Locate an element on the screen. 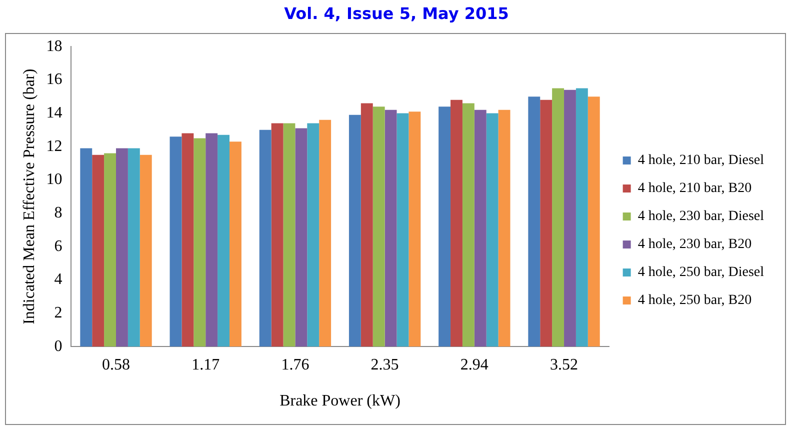 This screenshot has width=793, height=434. legend-label: 4 hole, 210 bar, B20 is located at coordinates (695, 188).